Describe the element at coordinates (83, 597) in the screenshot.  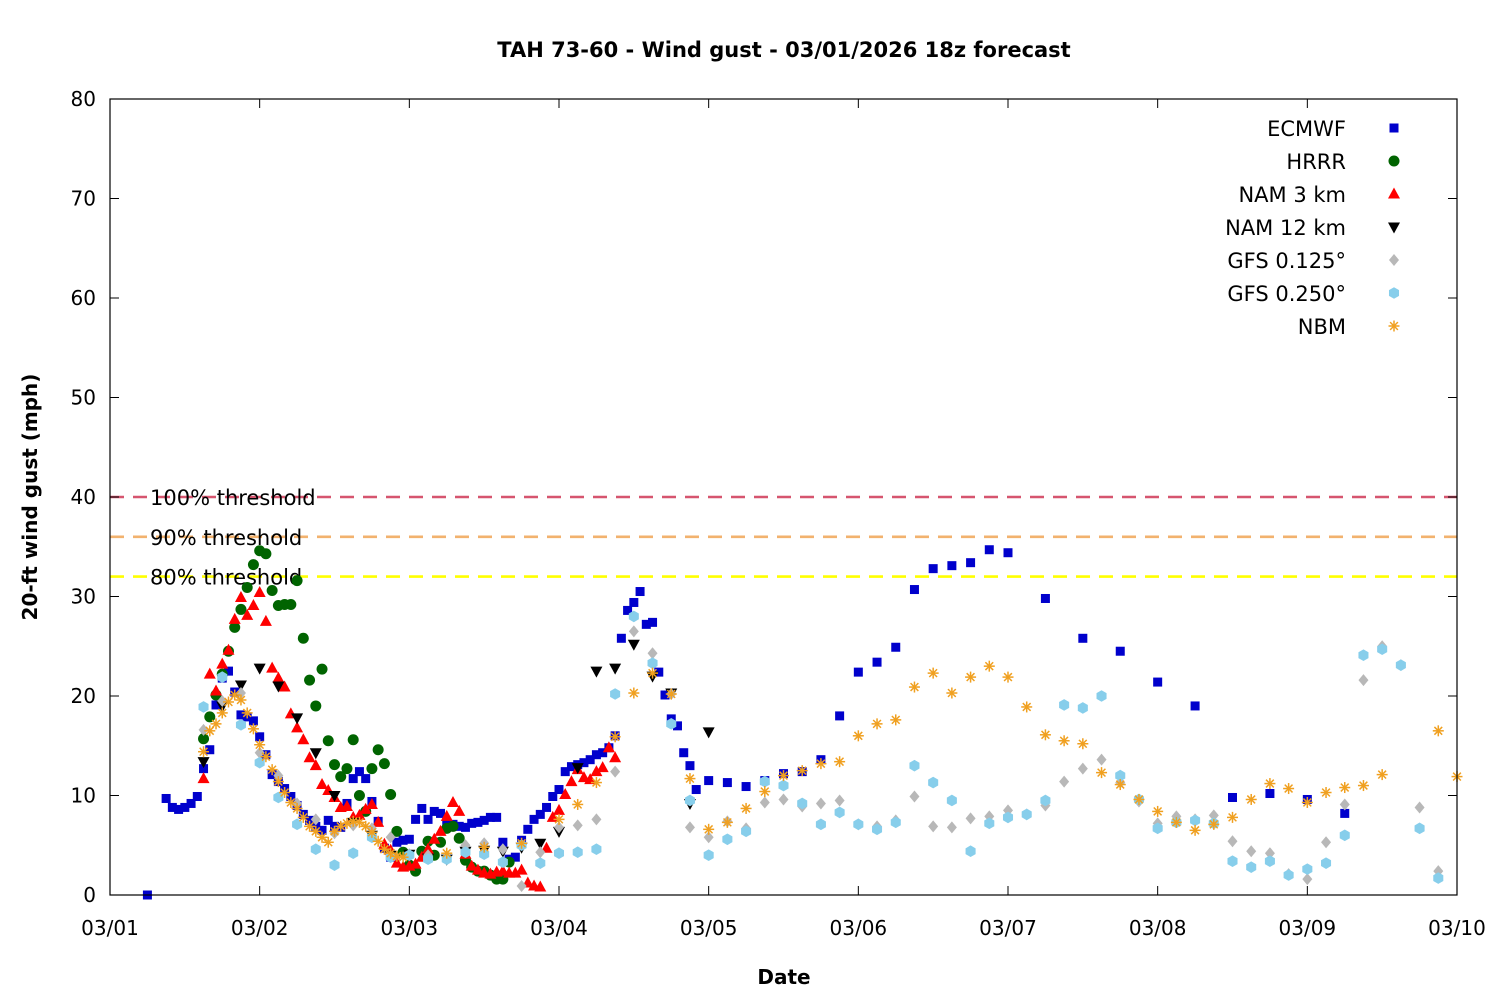
I see `y-tick-label: 30` at that location.